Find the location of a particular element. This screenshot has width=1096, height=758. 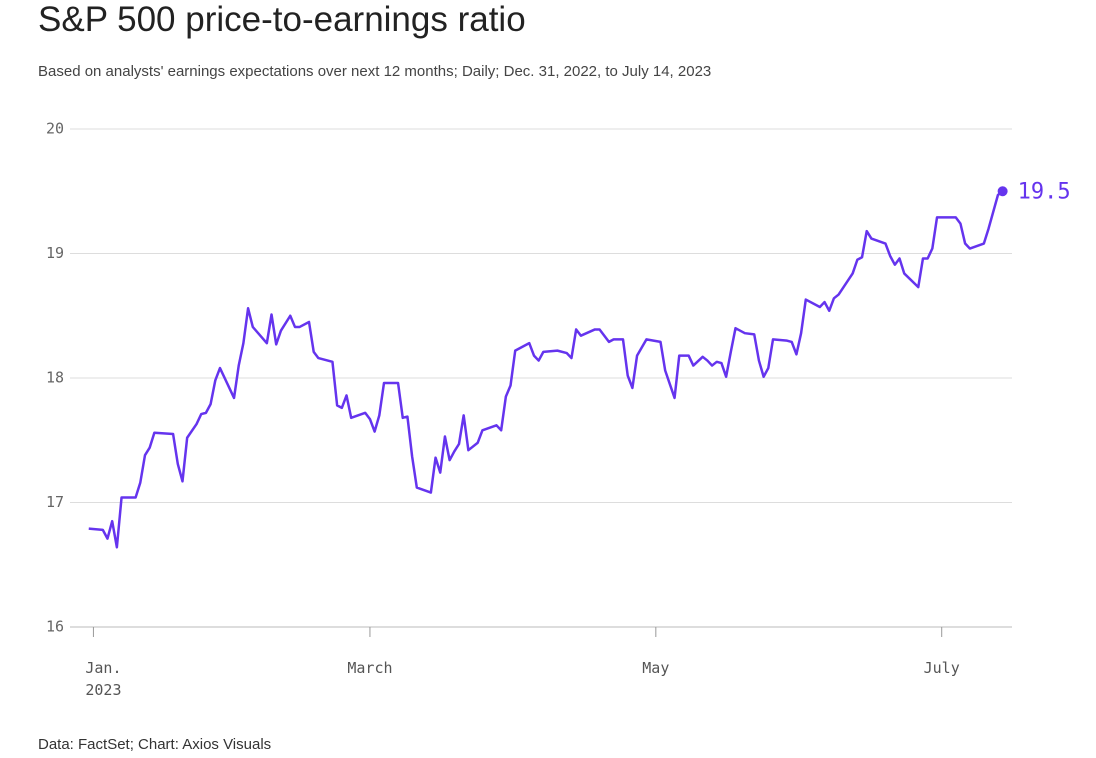

y-tick-label: 20 is located at coordinates (55, 129).